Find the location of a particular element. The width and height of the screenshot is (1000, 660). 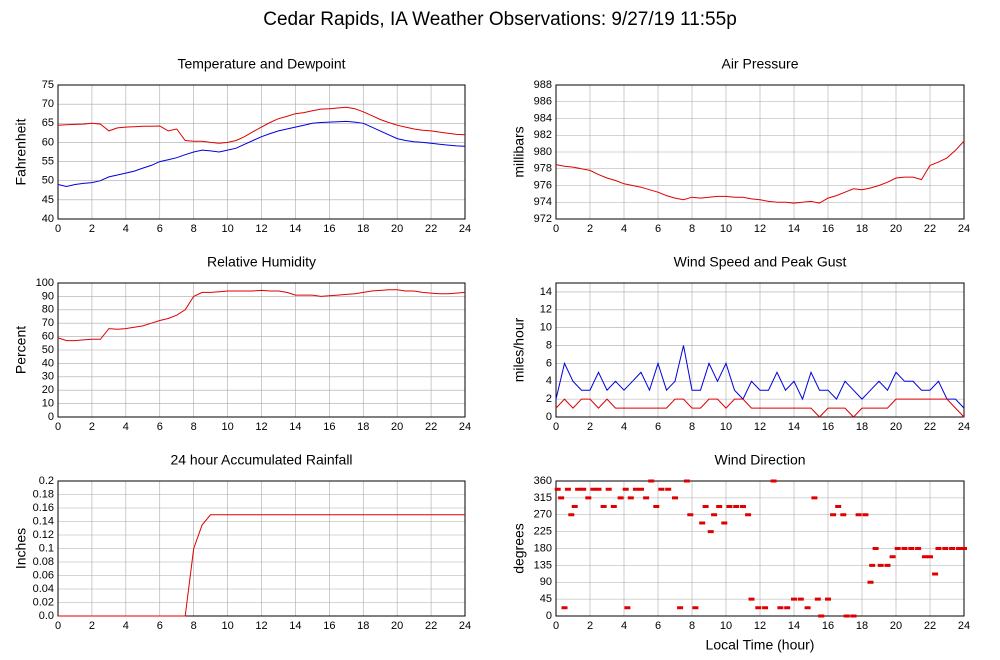

x-tick-label: 14 is located at coordinates (794, 229).